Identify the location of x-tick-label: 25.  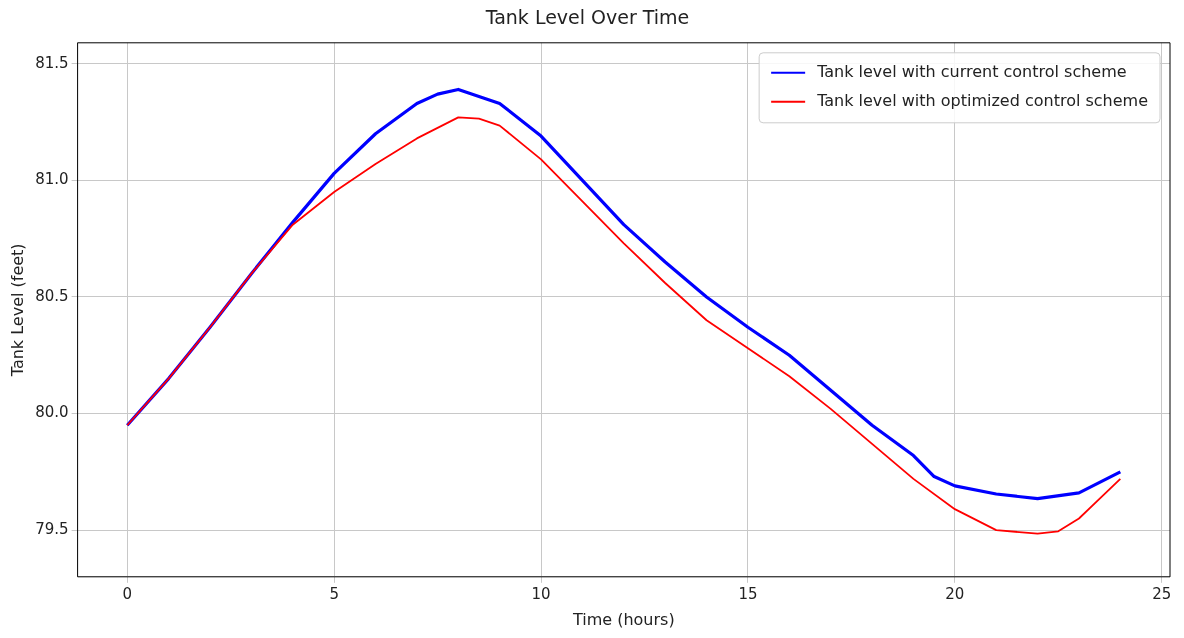
(1162, 593).